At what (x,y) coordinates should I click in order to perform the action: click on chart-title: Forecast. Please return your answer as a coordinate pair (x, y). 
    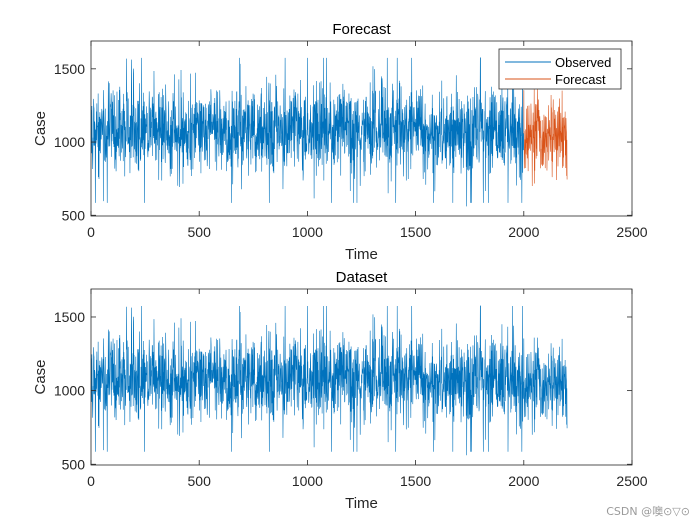
    Looking at the image, I should click on (361, 29).